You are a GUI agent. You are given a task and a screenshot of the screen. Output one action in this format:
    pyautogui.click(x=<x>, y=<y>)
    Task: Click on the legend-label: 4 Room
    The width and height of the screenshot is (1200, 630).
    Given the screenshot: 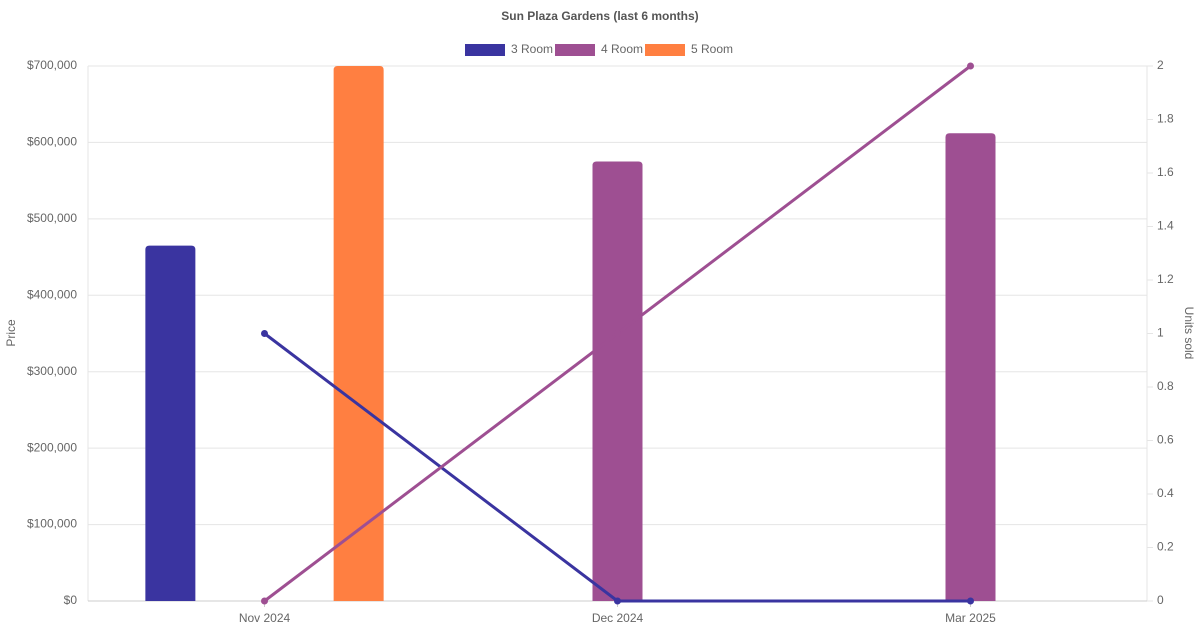 What is the action you would take?
    pyautogui.click(x=622, y=49)
    